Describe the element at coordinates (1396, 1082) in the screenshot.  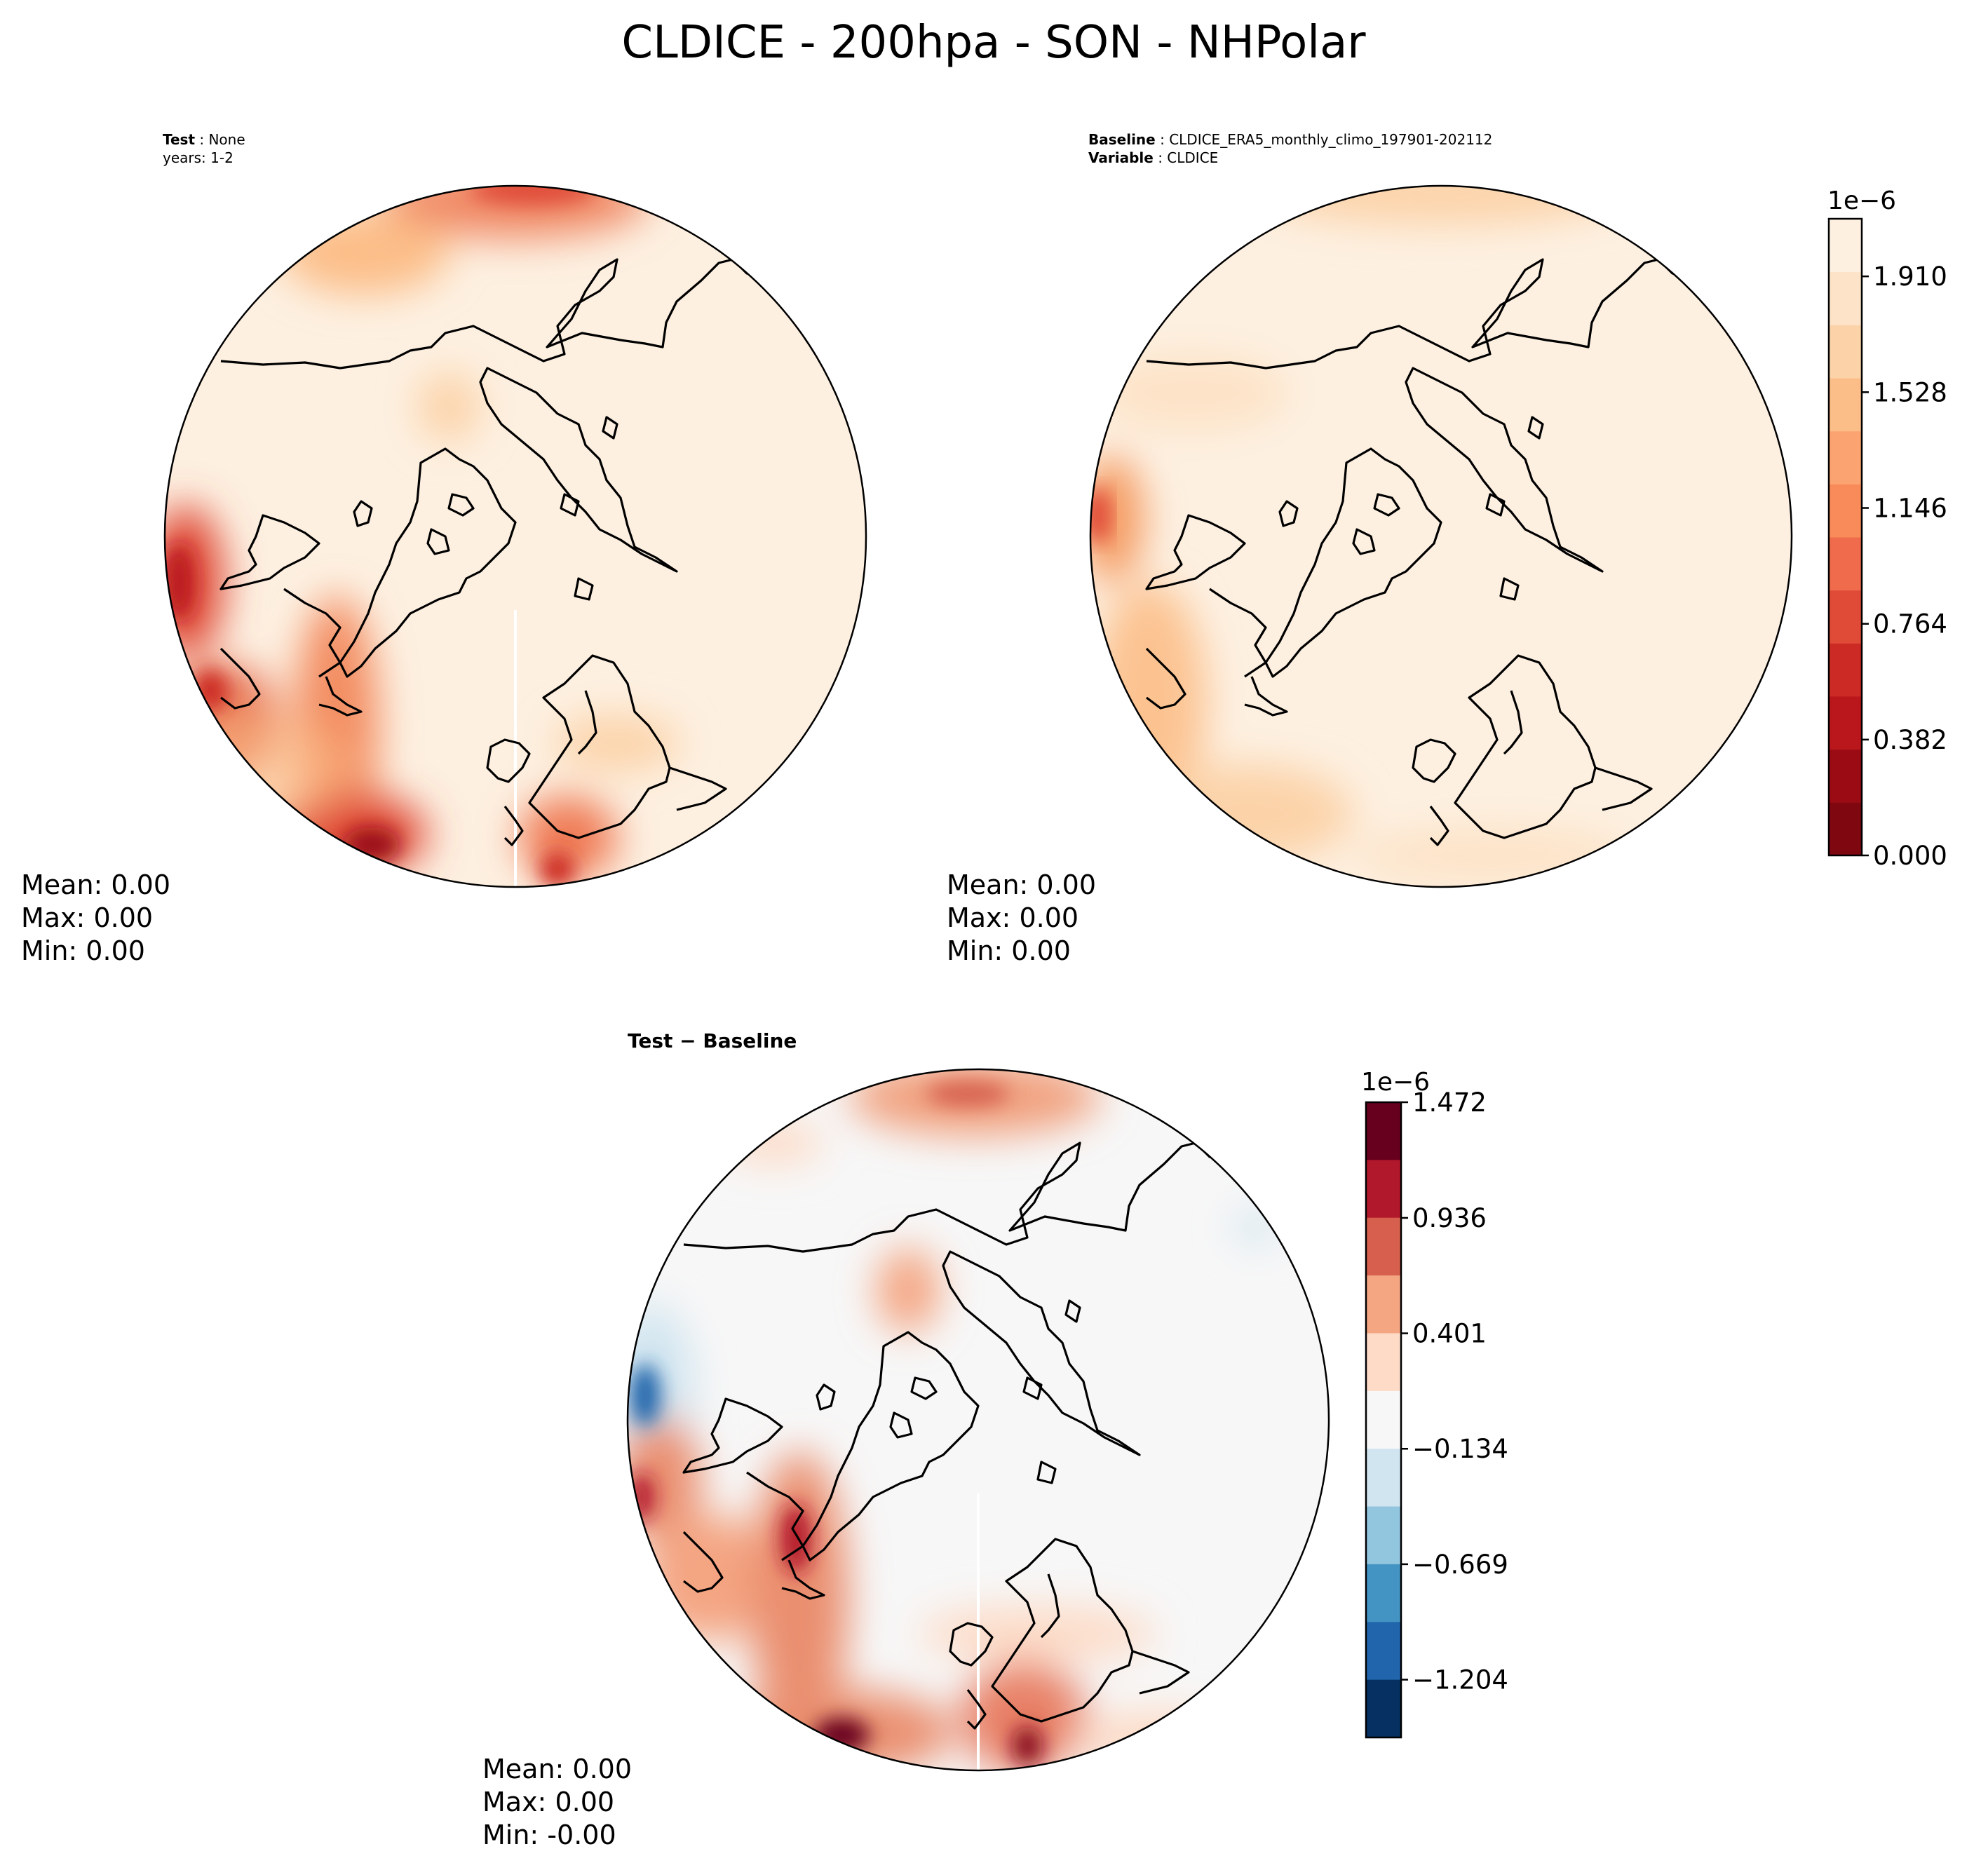
I see `diff-colorbar-exponent: 1e−6` at that location.